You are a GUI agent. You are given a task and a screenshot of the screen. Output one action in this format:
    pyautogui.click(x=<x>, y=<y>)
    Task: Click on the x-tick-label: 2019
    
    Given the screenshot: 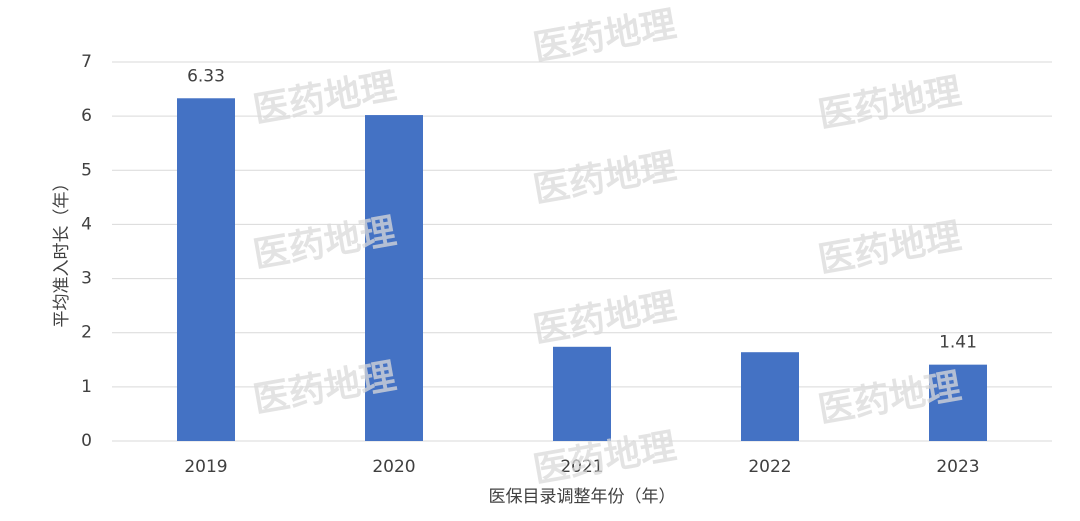 What is the action you would take?
    pyautogui.click(x=205, y=467)
    